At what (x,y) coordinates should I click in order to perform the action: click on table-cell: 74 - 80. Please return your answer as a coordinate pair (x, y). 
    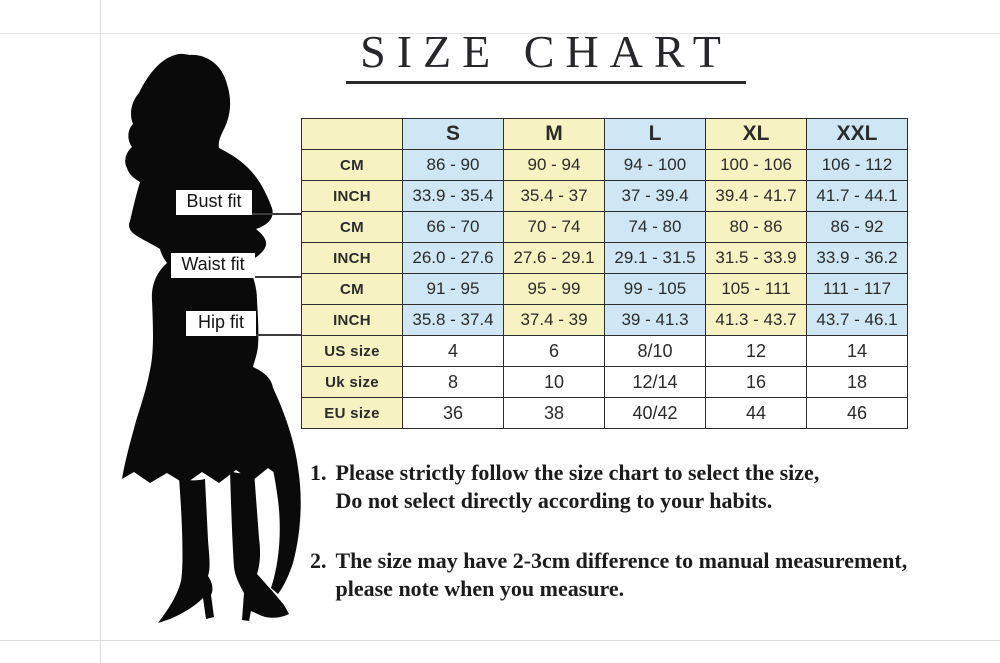
    Looking at the image, I should click on (655, 227).